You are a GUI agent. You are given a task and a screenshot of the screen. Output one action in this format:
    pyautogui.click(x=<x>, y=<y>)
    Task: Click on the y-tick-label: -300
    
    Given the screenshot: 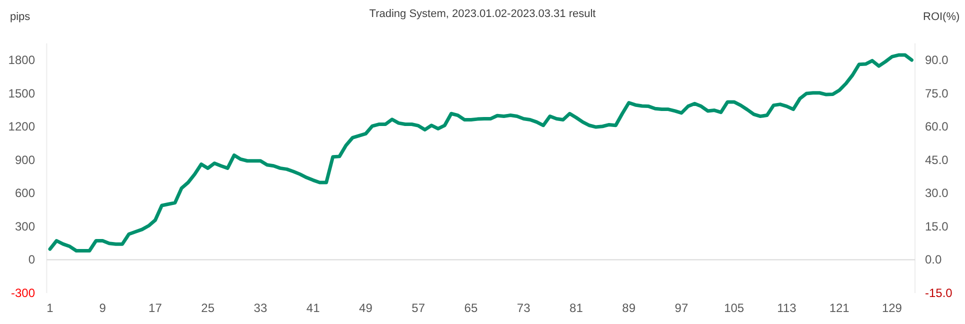 What is the action you would take?
    pyautogui.click(x=23, y=293)
    